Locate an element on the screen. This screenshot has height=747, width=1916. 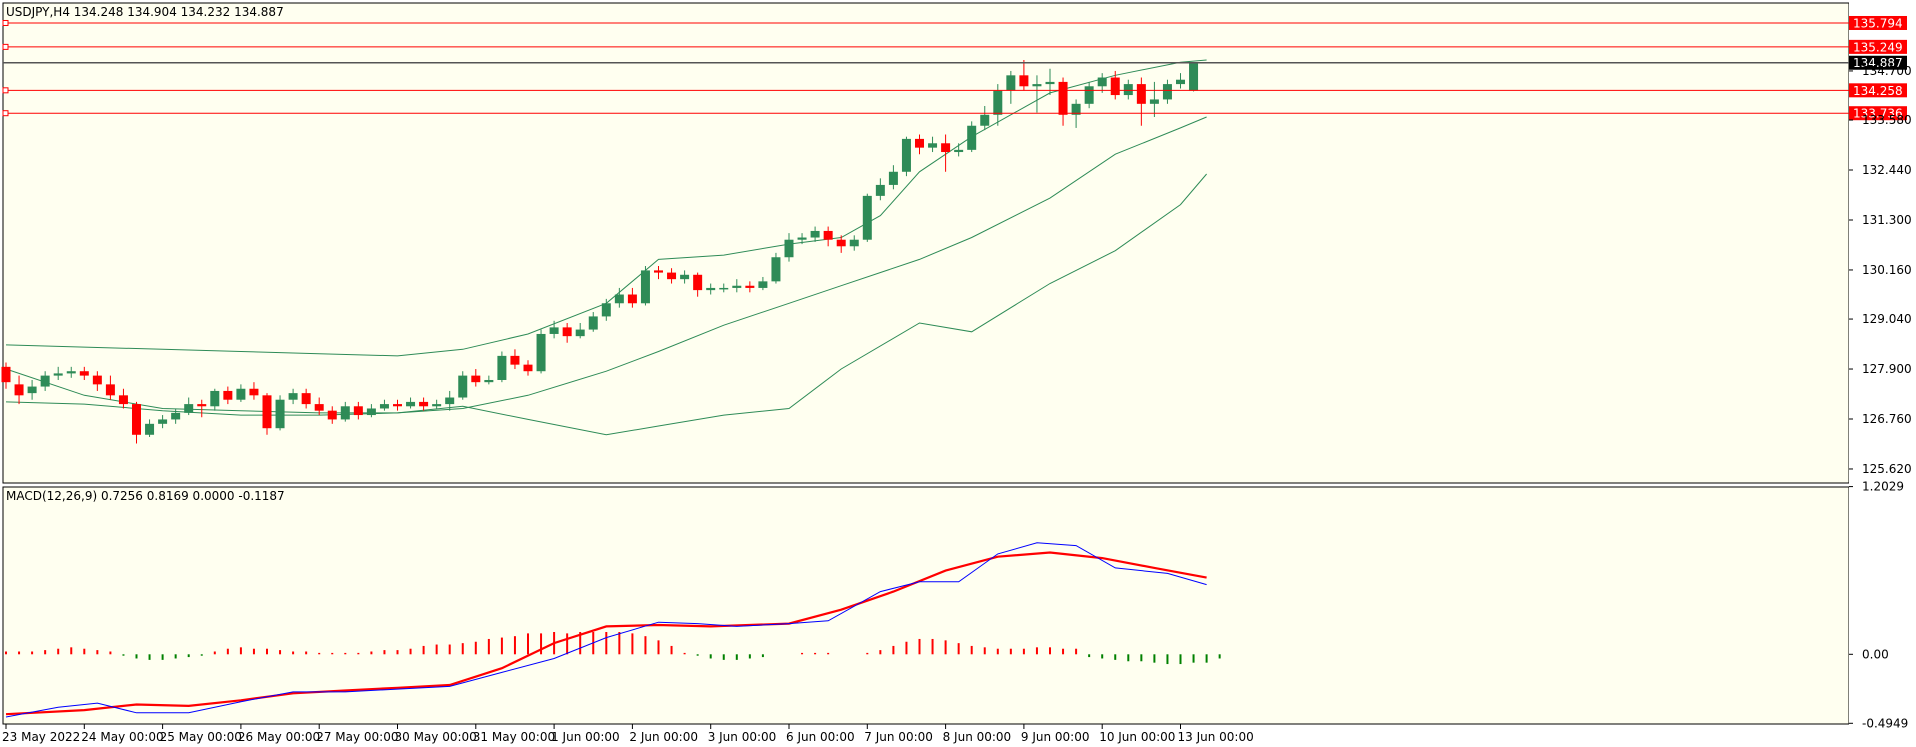
price-tick-label: 132.440 is located at coordinates (1887, 170).